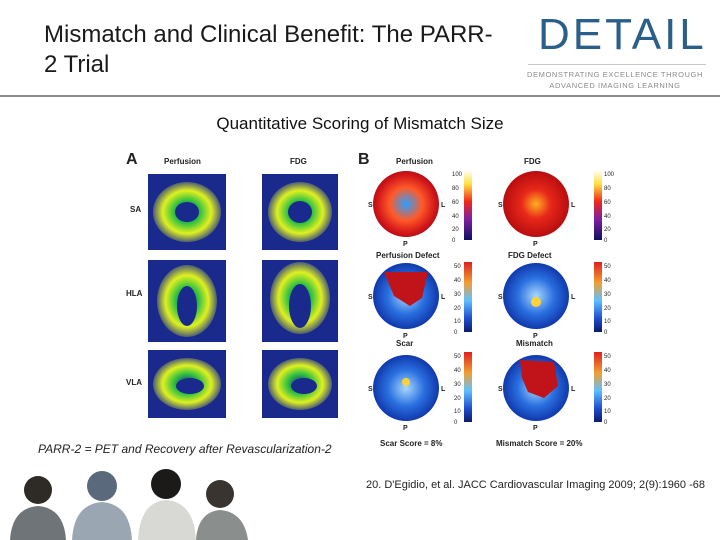  I want to click on scar-score: Scar Score = 8%, so click(411, 443).